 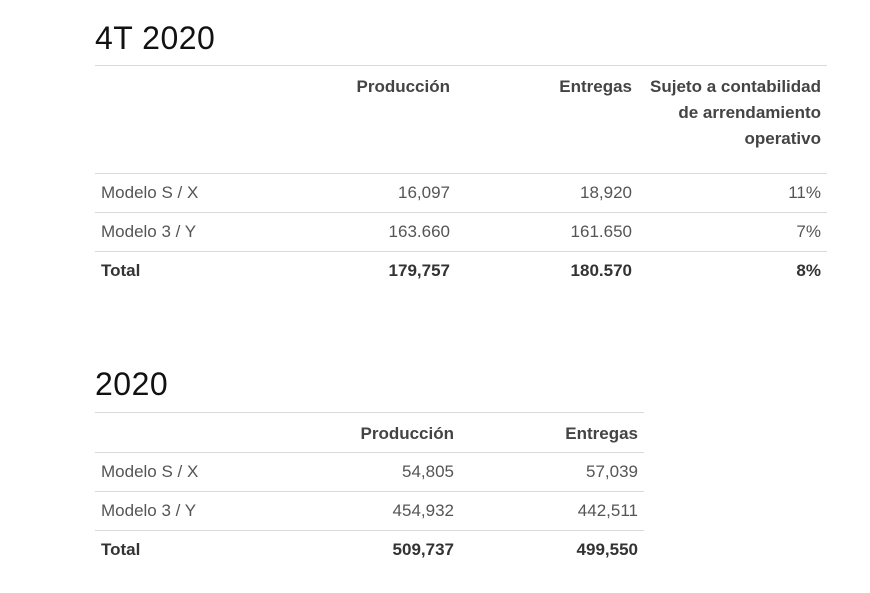 I want to click on table-row: Modelo 3 / Y 163.660 161.650 7%, so click(x=461, y=232).